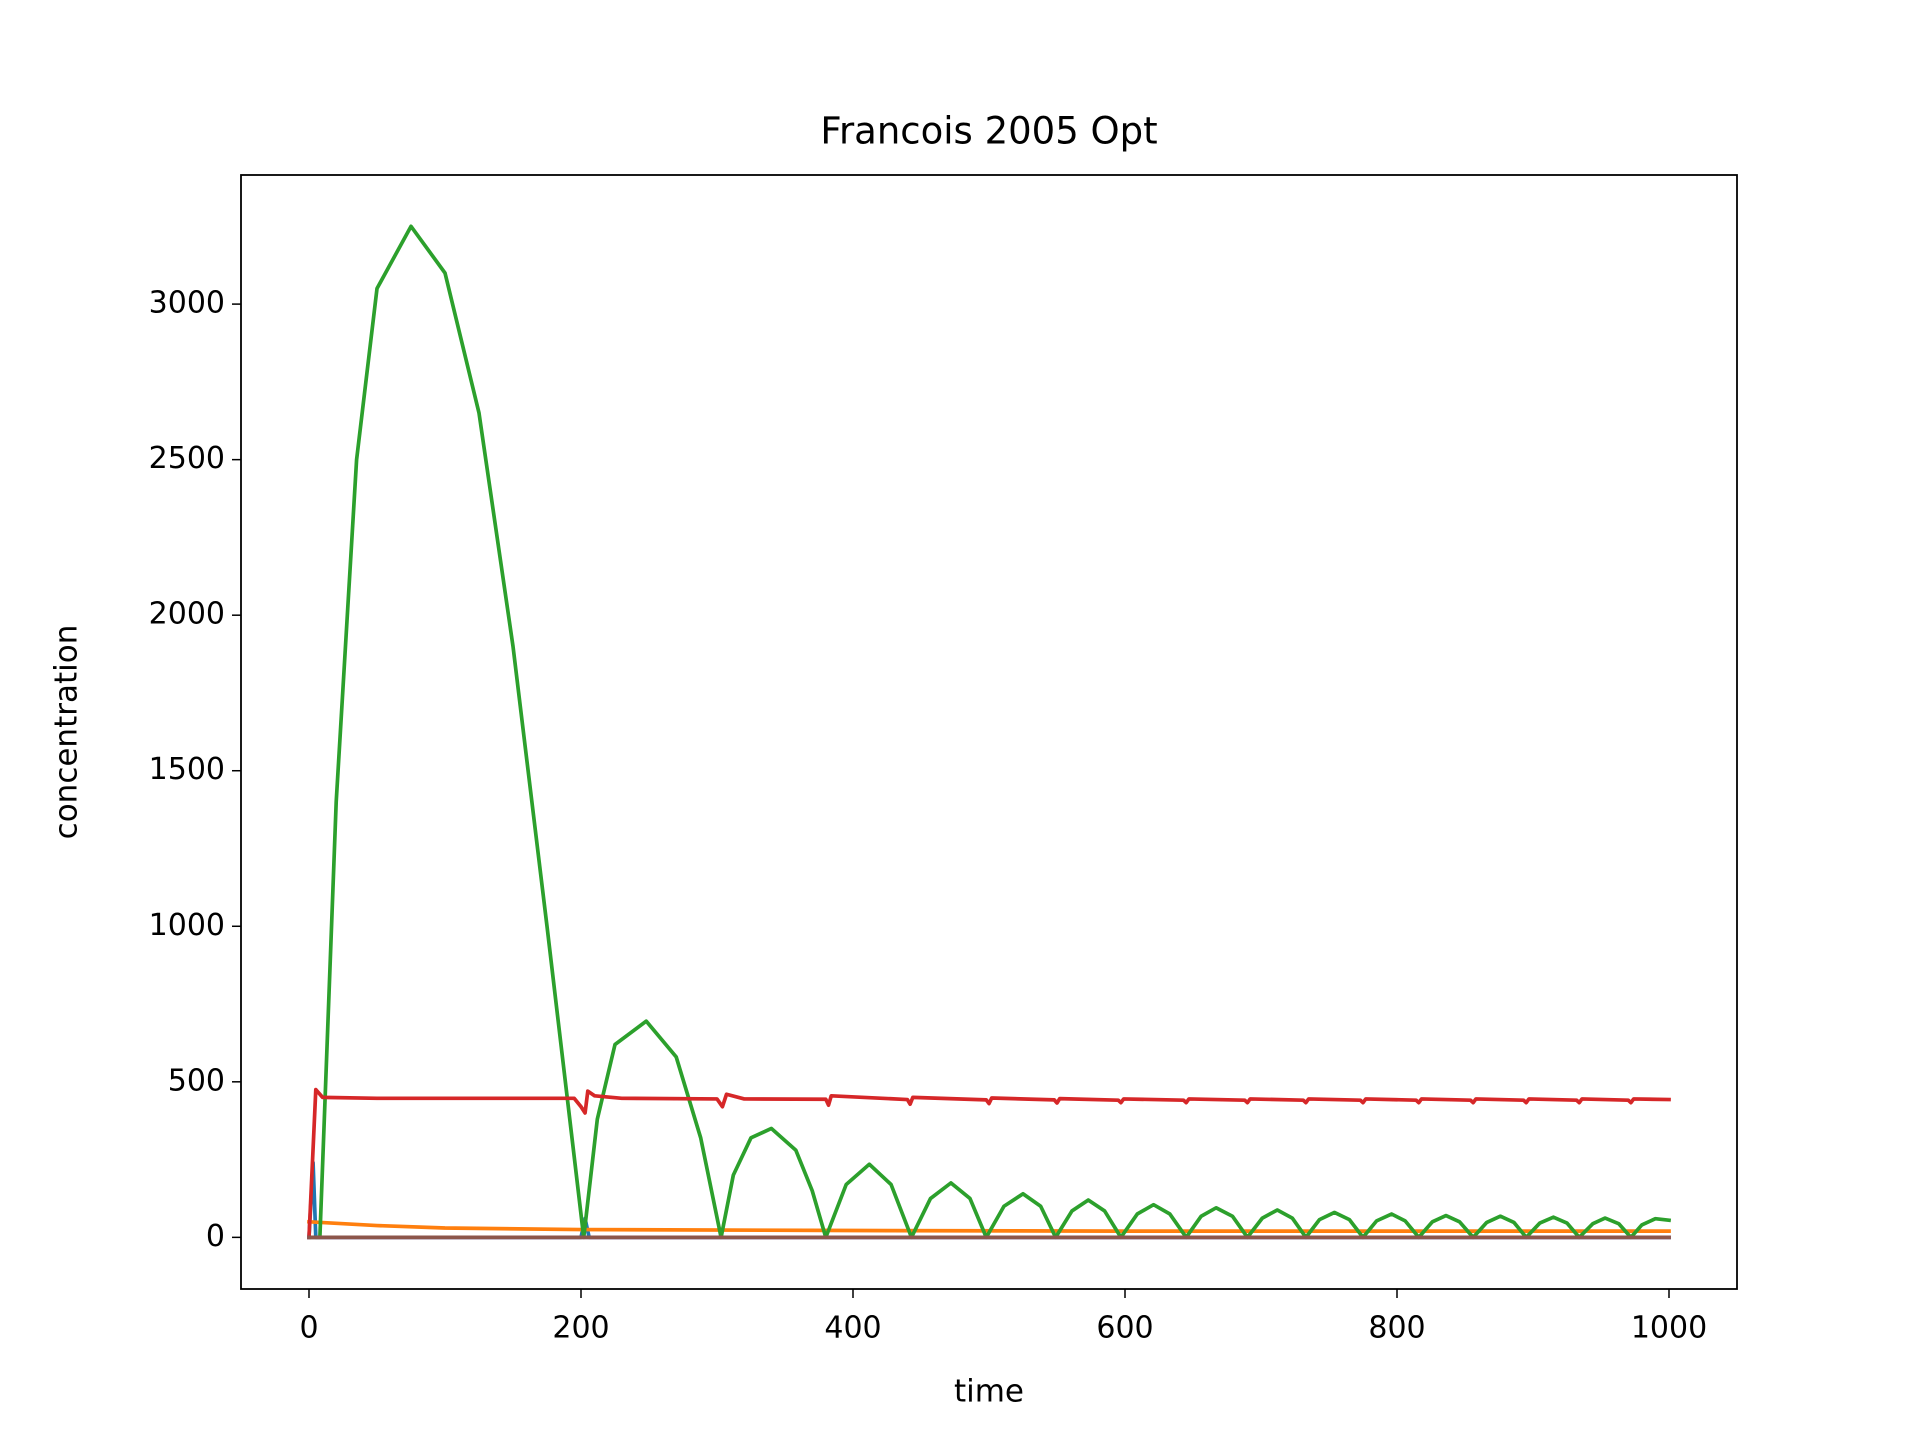  I want to click on chart-title: Francois 2005 Opt, so click(988, 131).